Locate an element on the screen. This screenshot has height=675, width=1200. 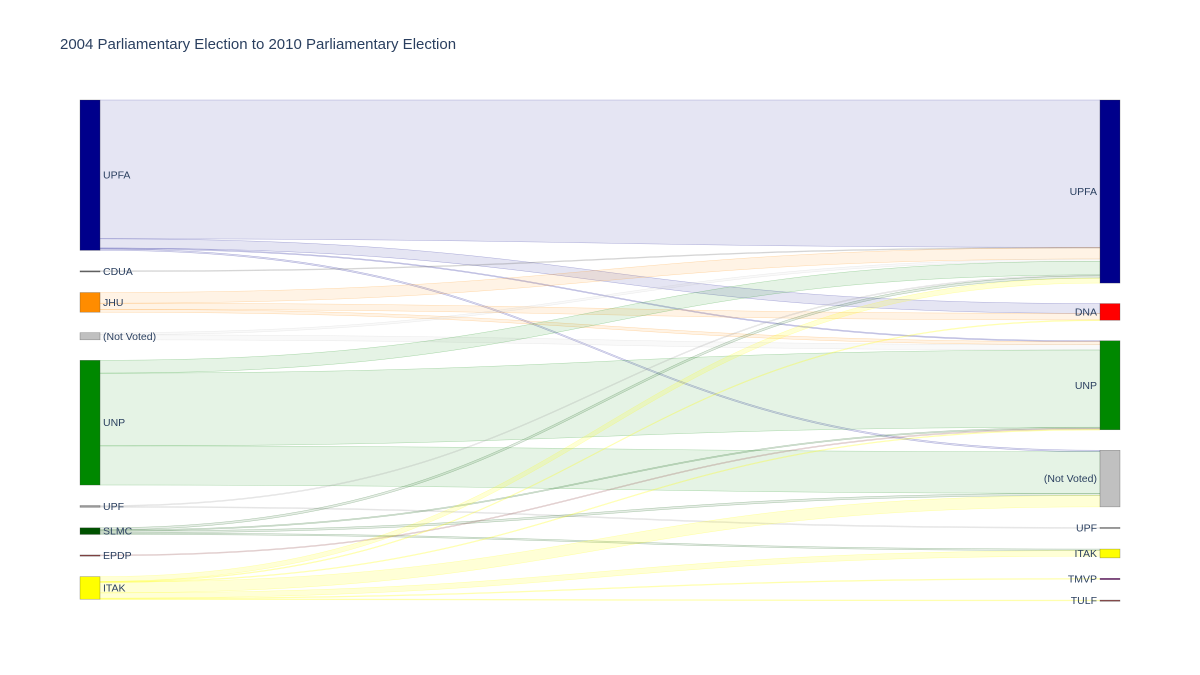
source-label-upf: UPF is located at coordinates (113, 507).